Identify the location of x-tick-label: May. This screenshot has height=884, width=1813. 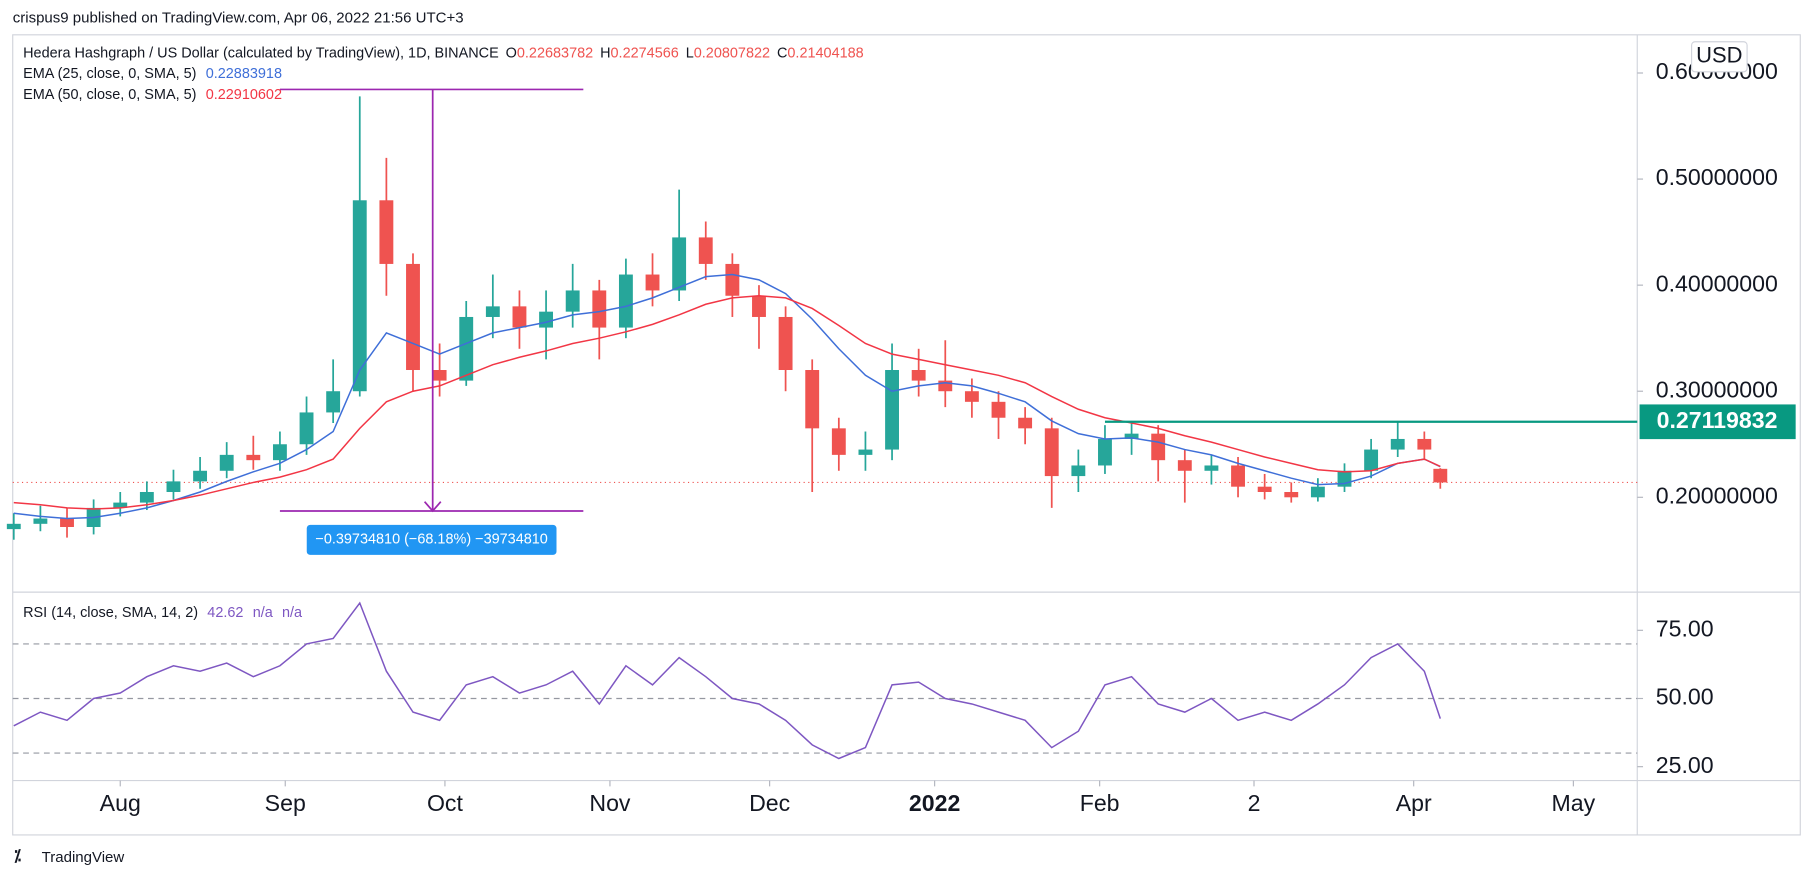
(1574, 803).